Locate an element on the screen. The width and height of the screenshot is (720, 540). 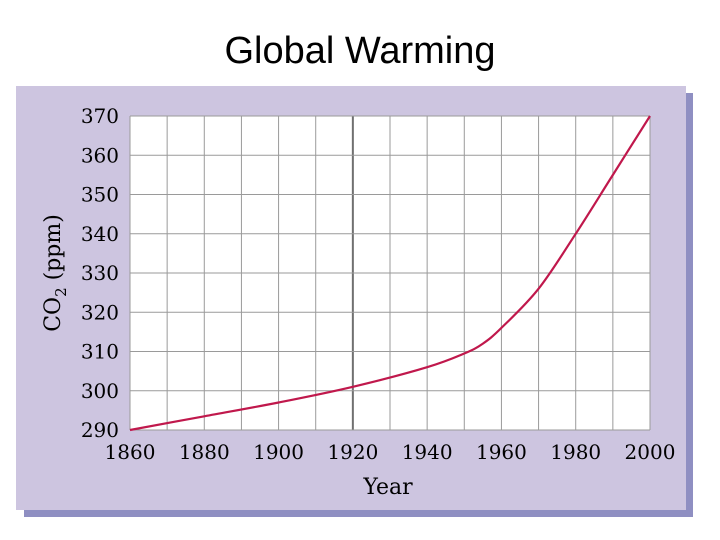
y-tick-label: 360 is located at coordinates (100, 155).